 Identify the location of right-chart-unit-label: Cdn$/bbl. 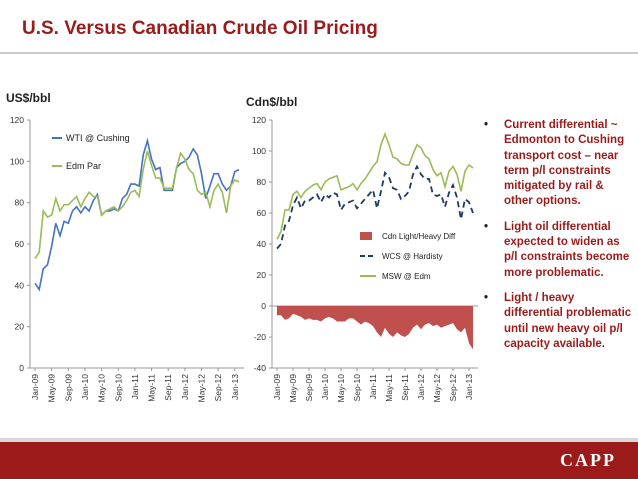
(272, 102).